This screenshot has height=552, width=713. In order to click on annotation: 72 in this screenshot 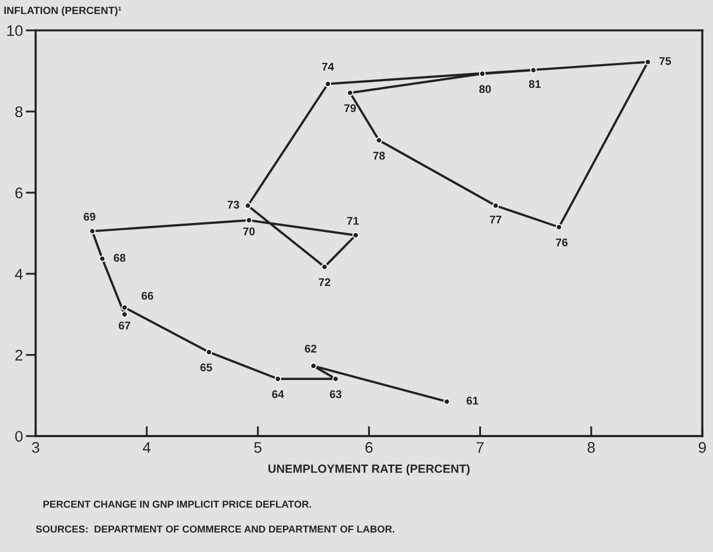, I will do `click(324, 282)`.